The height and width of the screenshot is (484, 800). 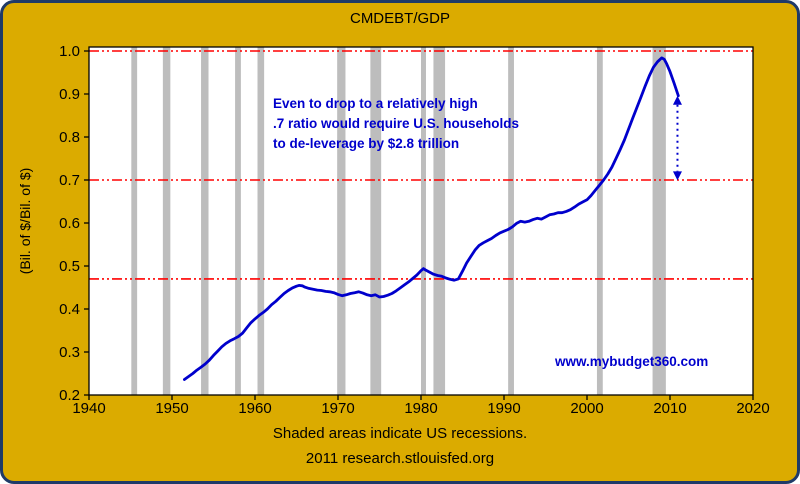 I want to click on x-tick-label: 2000, so click(x=586, y=408).